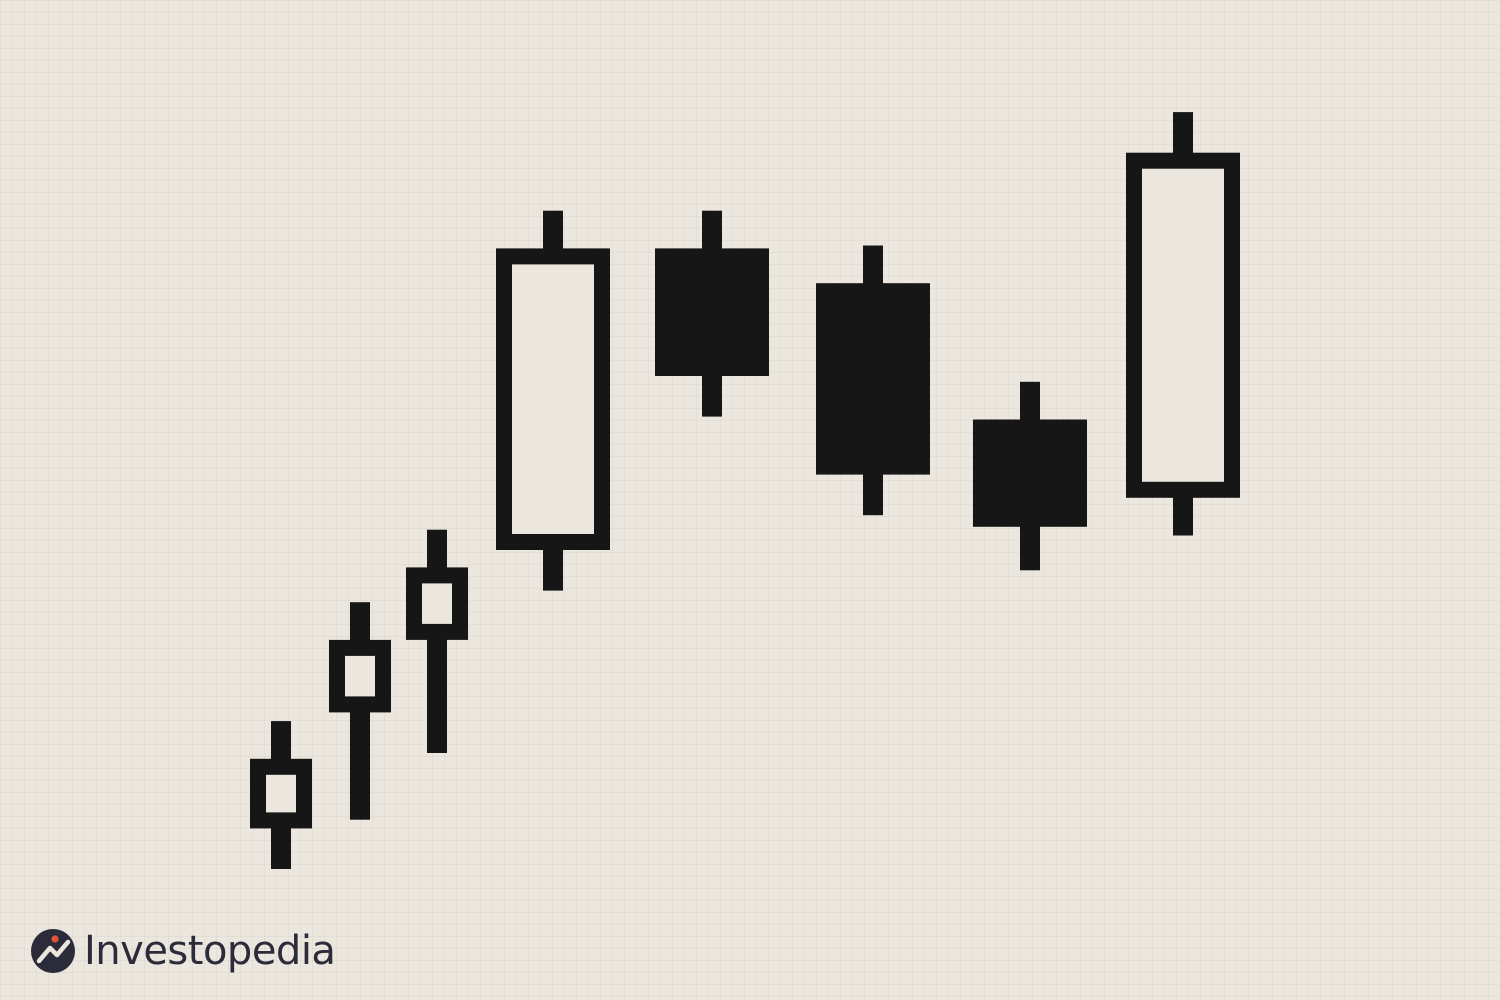  I want to click on investopedia-logo: Investopedia, so click(183, 951).